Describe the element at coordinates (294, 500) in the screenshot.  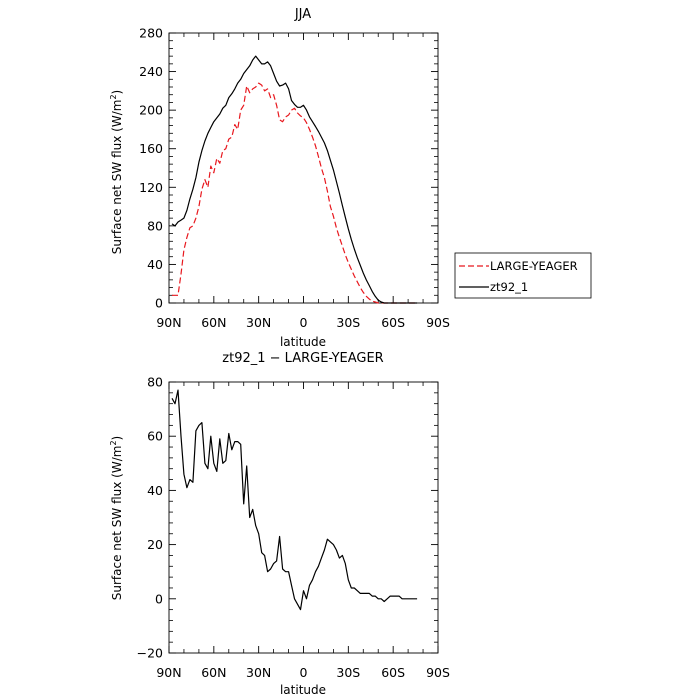
I see `bottom-series-line-difference` at that location.